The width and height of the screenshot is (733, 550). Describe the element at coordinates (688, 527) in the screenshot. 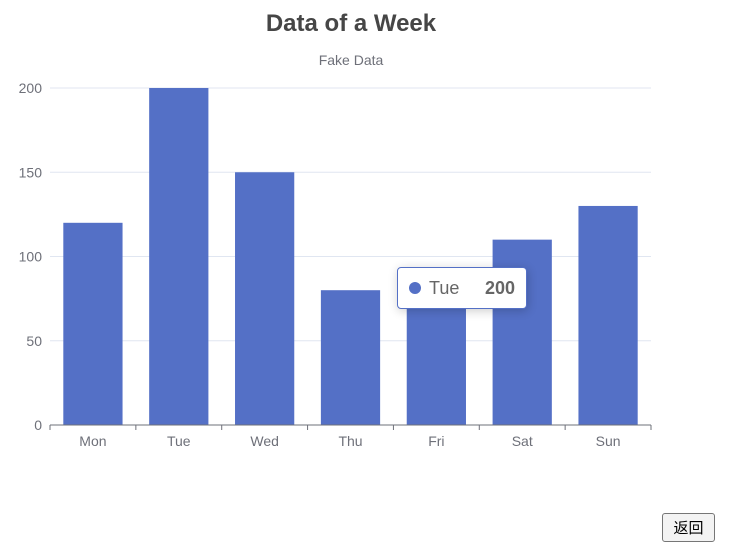

I see `back-button: 返回` at that location.